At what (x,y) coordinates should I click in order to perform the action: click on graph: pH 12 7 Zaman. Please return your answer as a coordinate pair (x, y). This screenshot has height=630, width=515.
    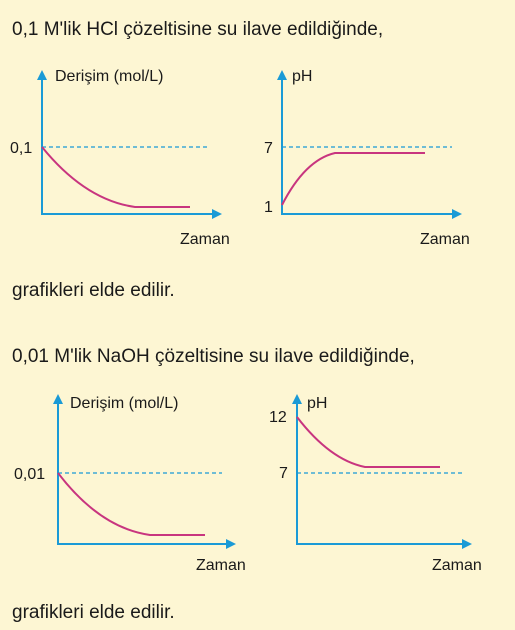
    Looking at the image, I should click on (375, 484).